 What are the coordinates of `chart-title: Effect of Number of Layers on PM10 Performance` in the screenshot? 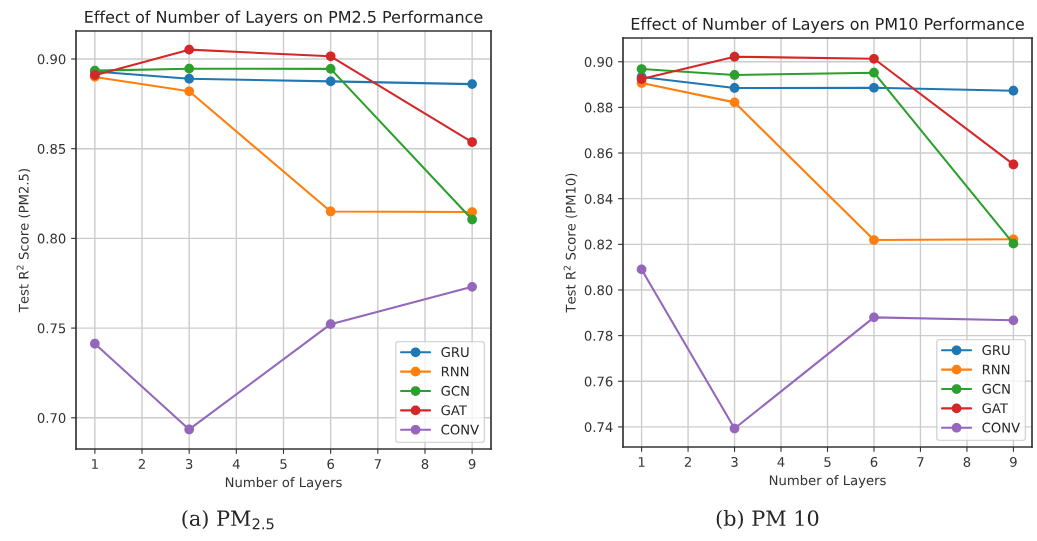 It's located at (827, 25).